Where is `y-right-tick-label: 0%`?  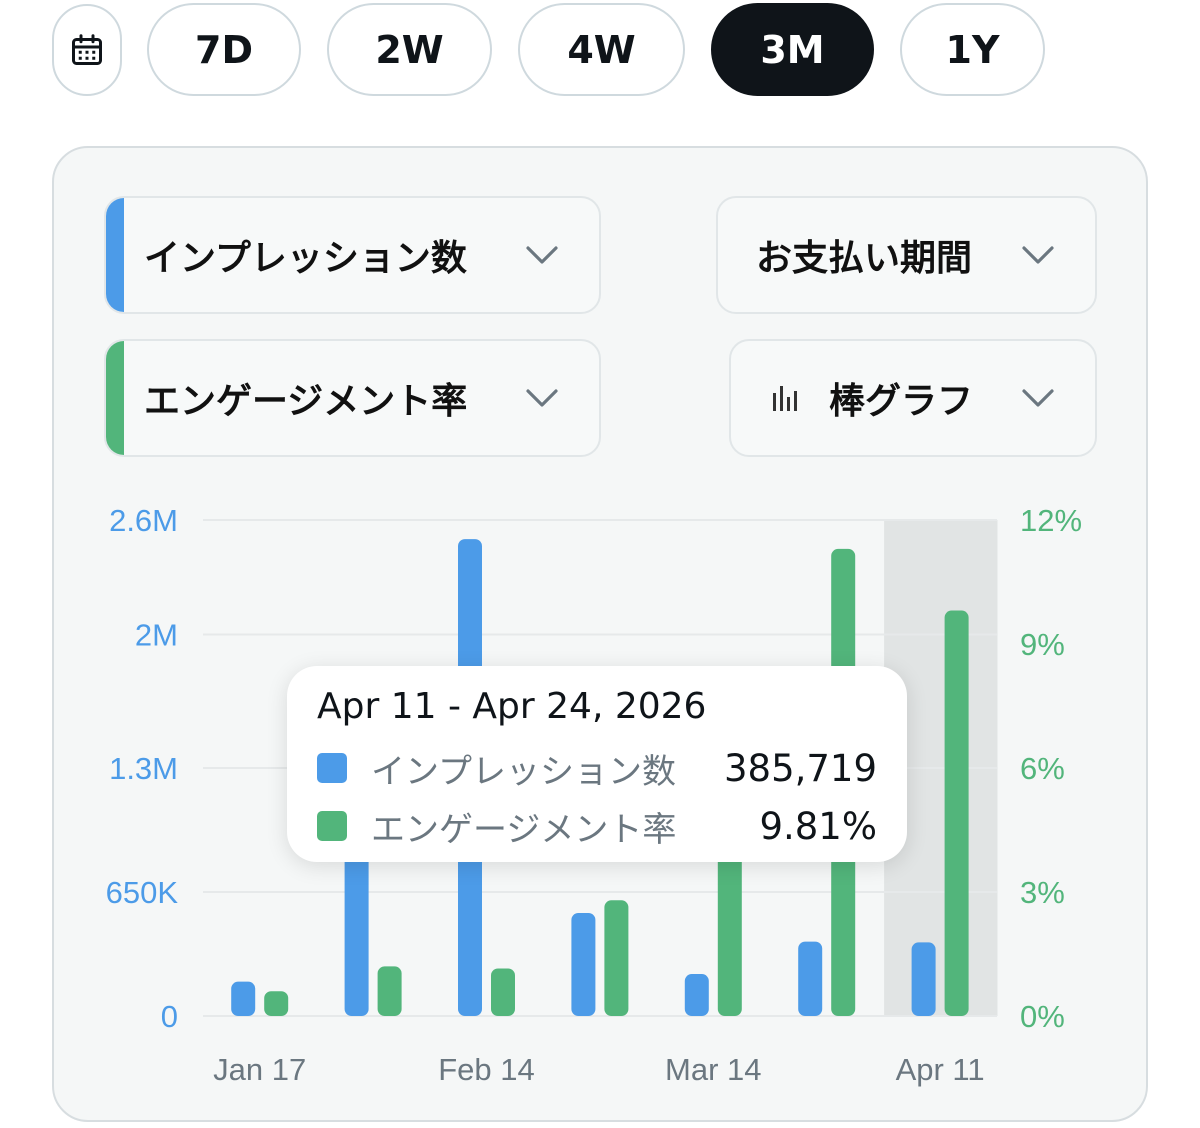 y-right-tick-label: 0% is located at coordinates (1042, 1016).